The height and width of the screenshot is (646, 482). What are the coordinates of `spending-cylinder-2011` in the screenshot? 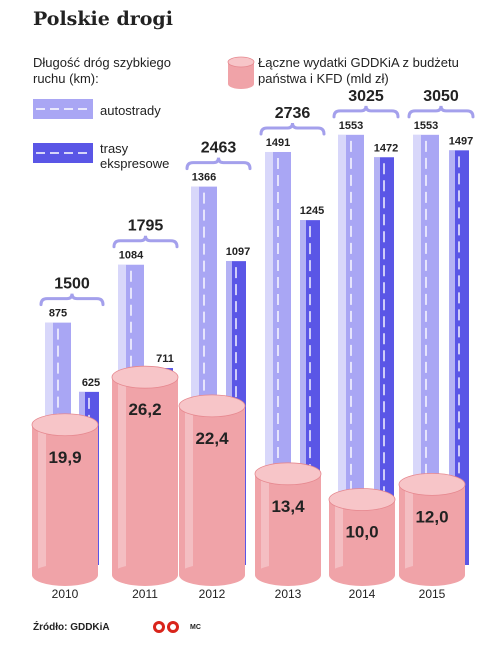 It's located at (145, 475).